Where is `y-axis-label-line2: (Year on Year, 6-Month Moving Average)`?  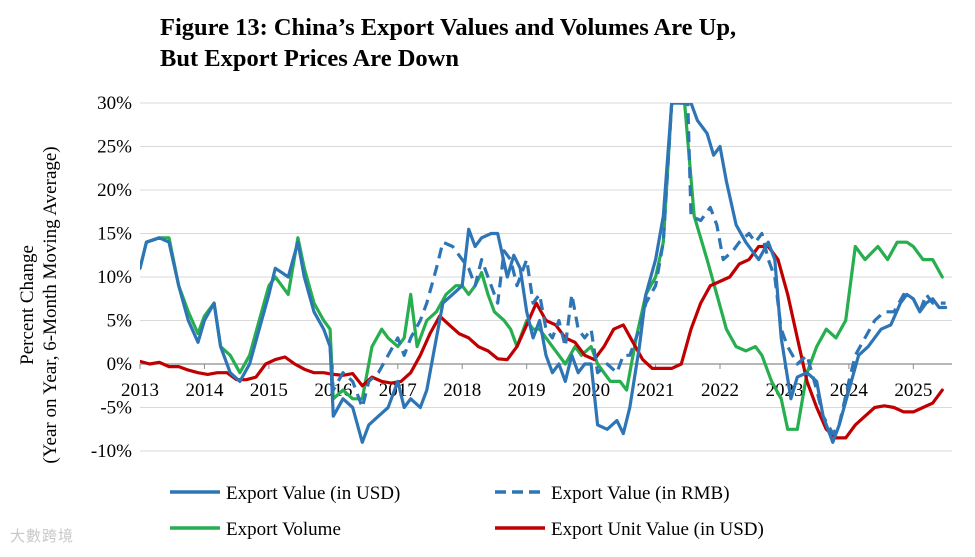 y-axis-label-line2: (Year on Year, 6-Month Moving Average) is located at coordinates (50, 304).